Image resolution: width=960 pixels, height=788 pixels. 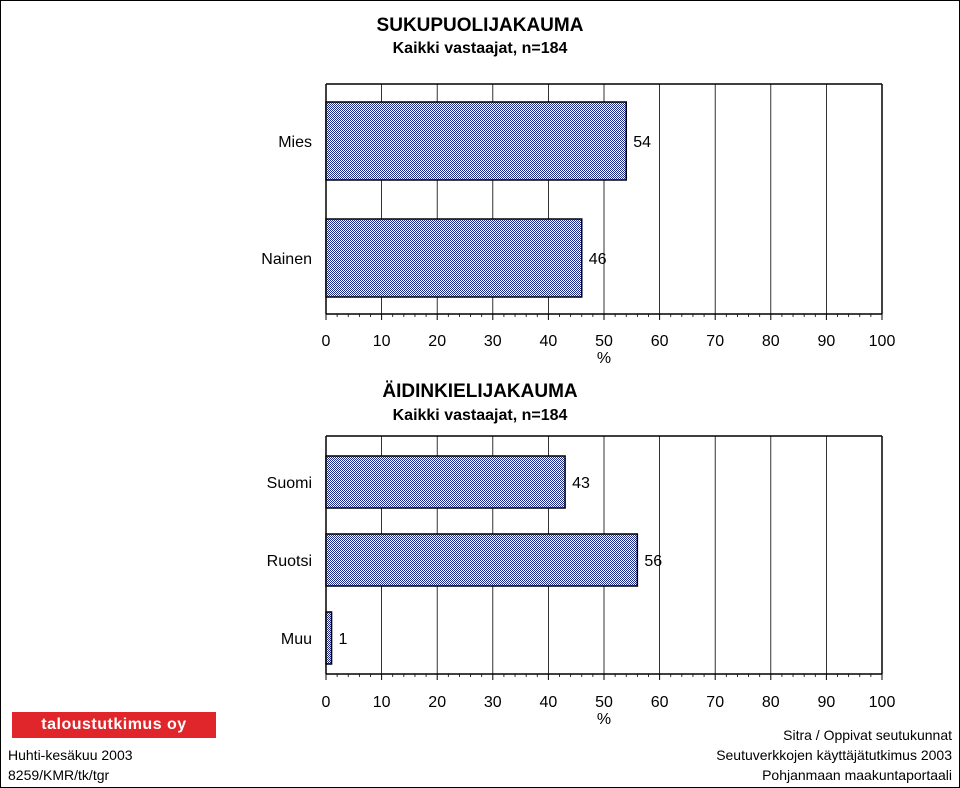 I want to click on chart-0-x-tick-label: 30, so click(x=493, y=341).